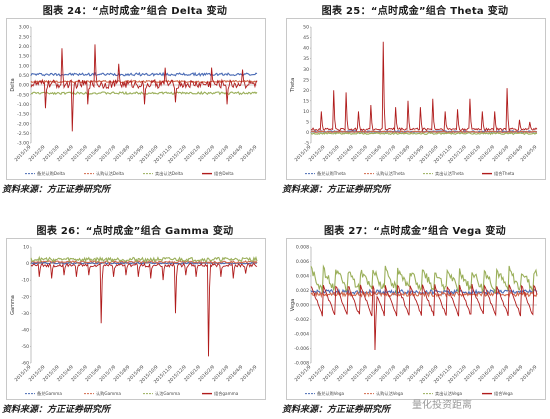 The width and height of the screenshot is (550, 419). I want to click on legend-entry: 卖出认沽Theta, so click(449, 173).